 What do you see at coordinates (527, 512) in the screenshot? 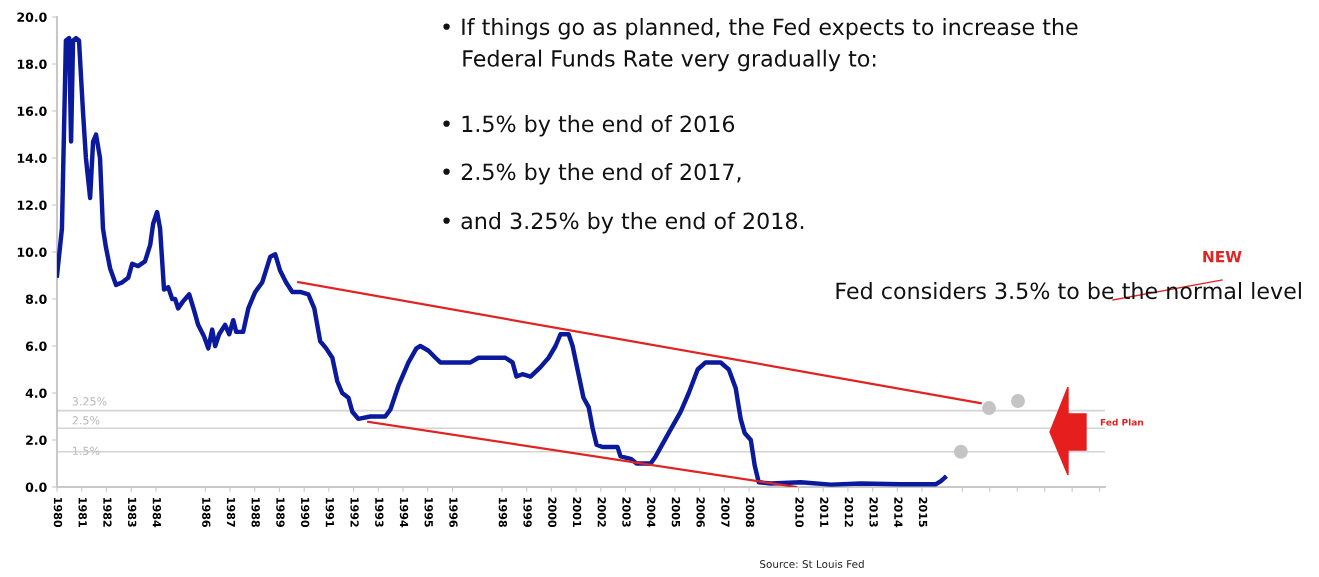
I see `x-tick-label: 1999` at bounding box center [527, 512].